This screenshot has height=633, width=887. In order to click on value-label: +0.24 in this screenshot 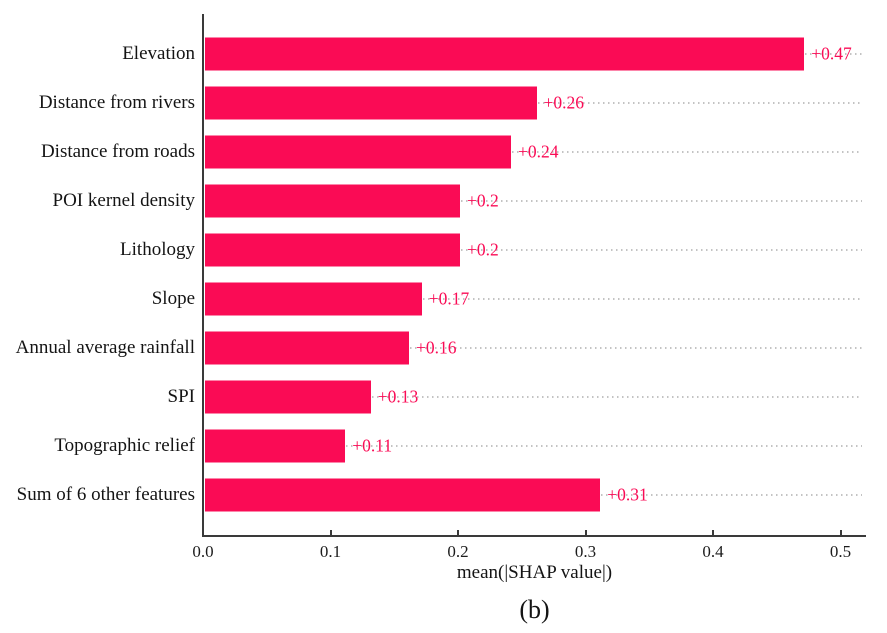, I will do `click(538, 151)`.